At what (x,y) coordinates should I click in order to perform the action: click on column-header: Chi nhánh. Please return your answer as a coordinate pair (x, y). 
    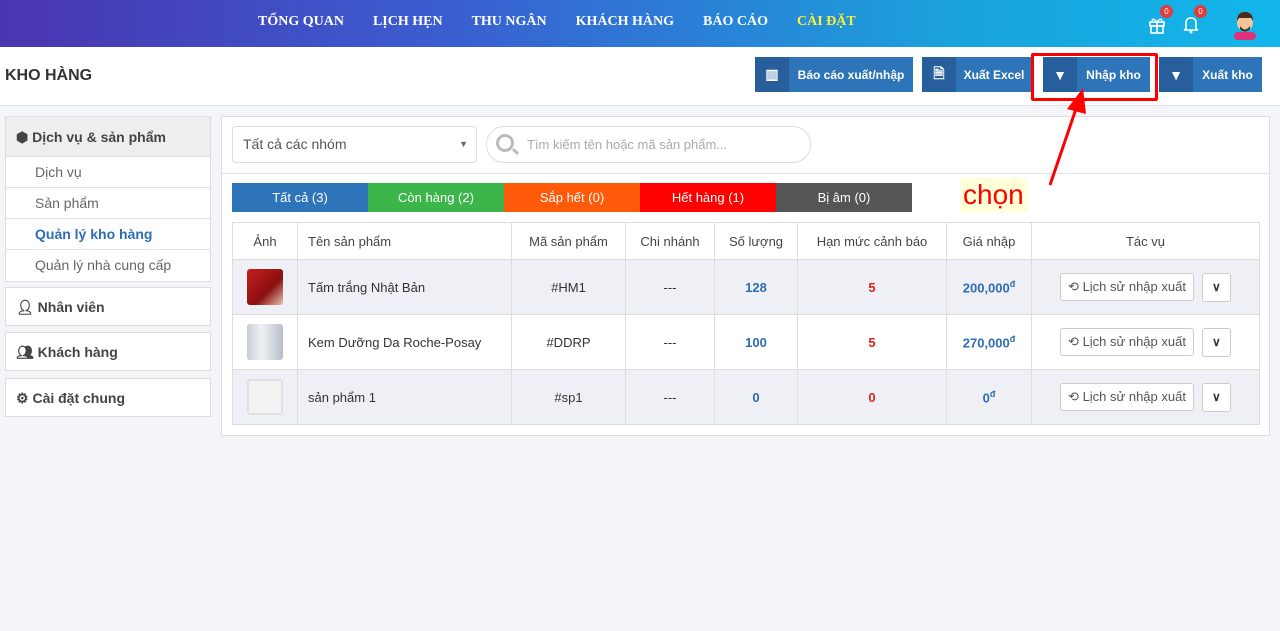
    Looking at the image, I should click on (670, 241).